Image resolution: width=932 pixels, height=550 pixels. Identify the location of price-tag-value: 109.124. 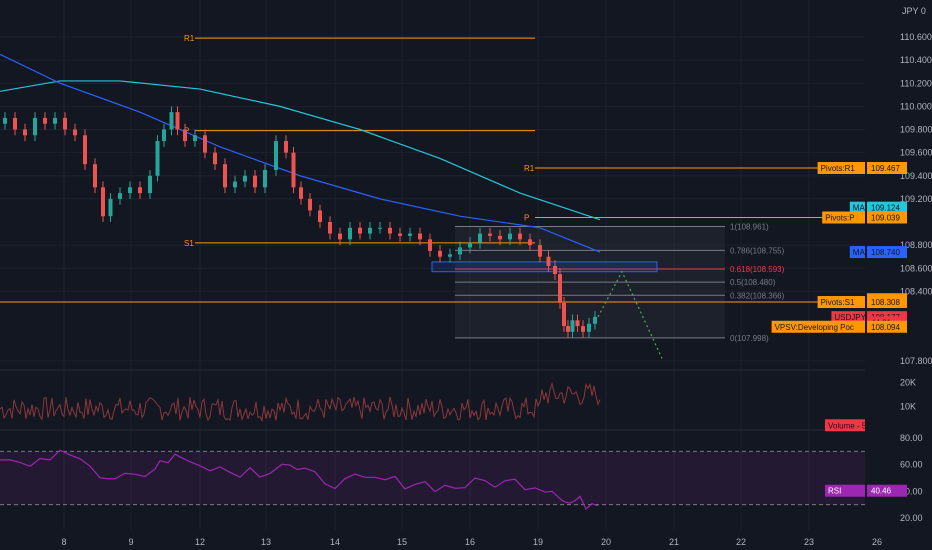
(885, 208).